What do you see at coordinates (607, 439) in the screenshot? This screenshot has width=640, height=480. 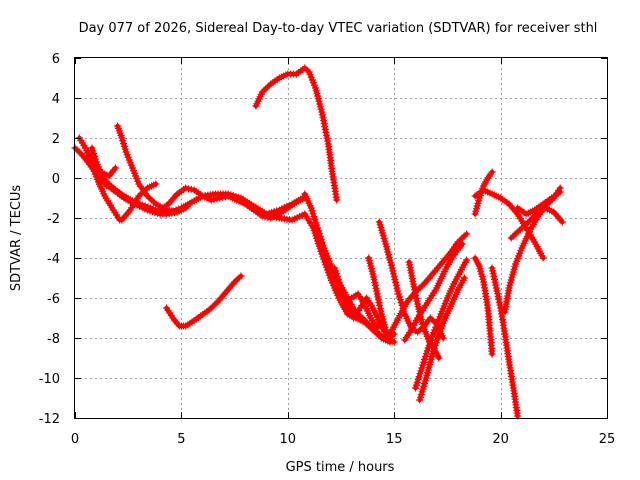 I see `x-tick-label: 25` at bounding box center [607, 439].